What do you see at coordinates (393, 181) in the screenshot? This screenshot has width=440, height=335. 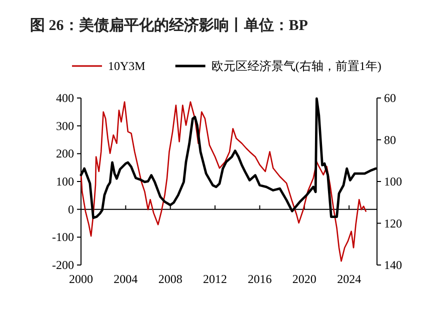 I see `y2-tick-label: 100` at bounding box center [393, 181].